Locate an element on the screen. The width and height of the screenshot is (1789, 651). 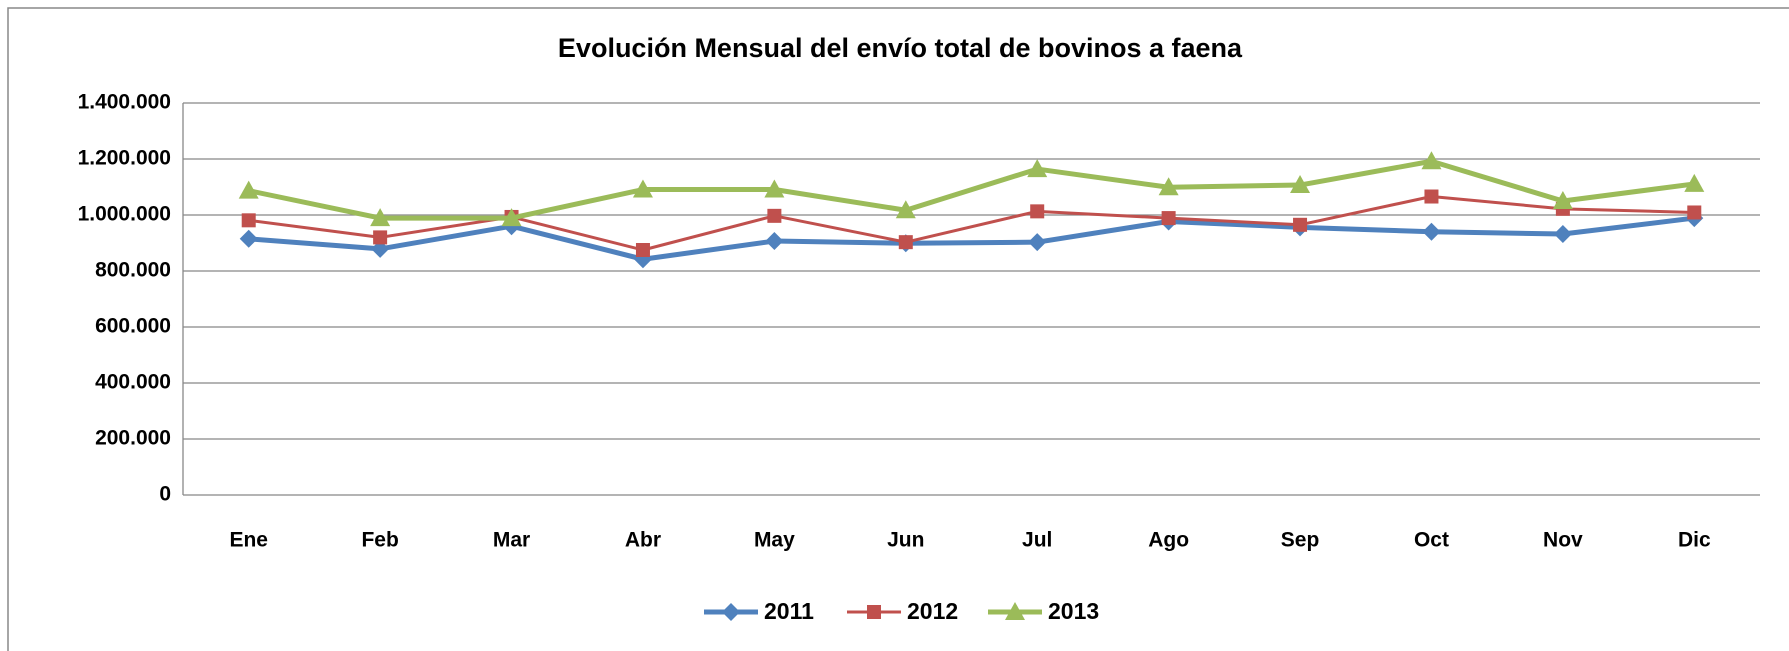
legend-label: 2013 is located at coordinates (1073, 611).